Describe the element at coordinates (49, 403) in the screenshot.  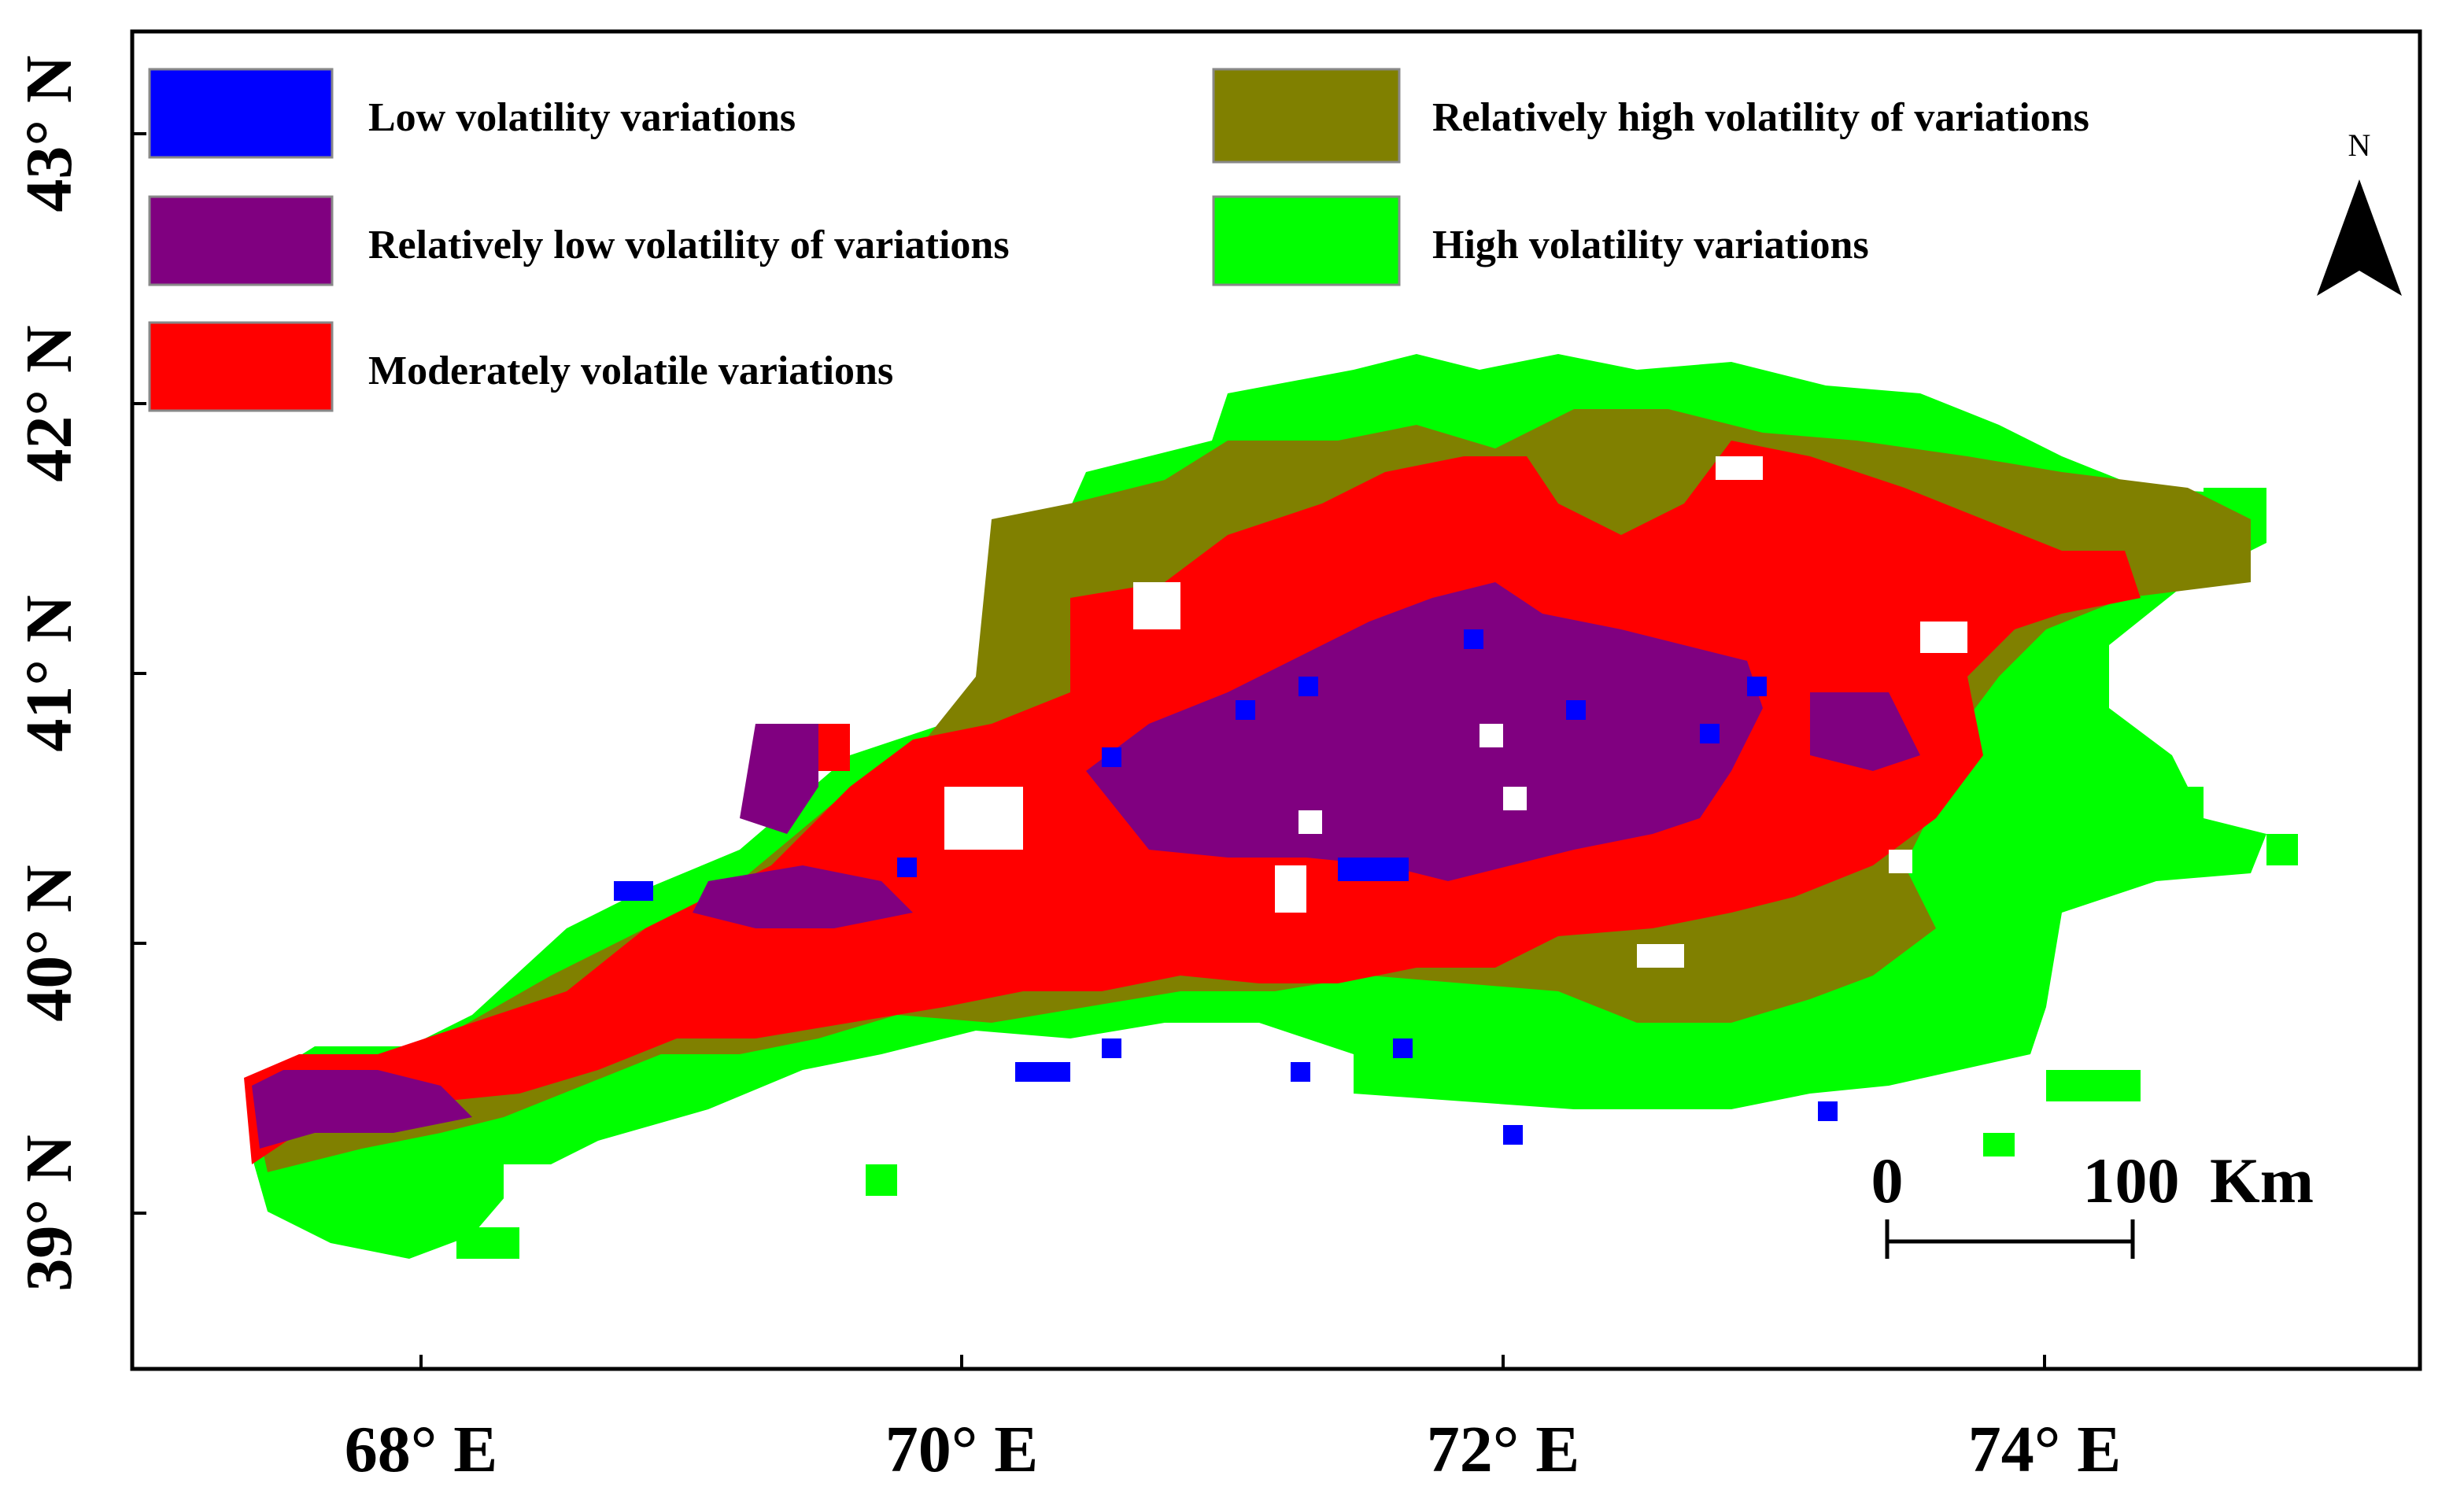
I see `lat-label-42: 42° N` at that location.